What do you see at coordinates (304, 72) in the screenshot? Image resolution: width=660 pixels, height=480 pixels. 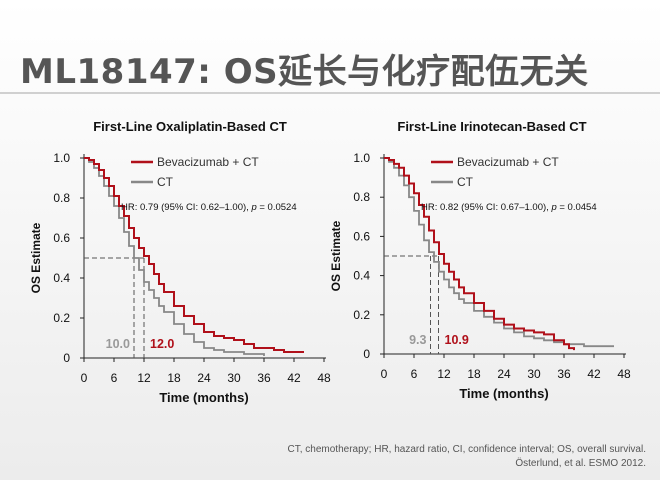 I see `slide-title: ML18147: OS延长与化疗配伍无关` at bounding box center [304, 72].